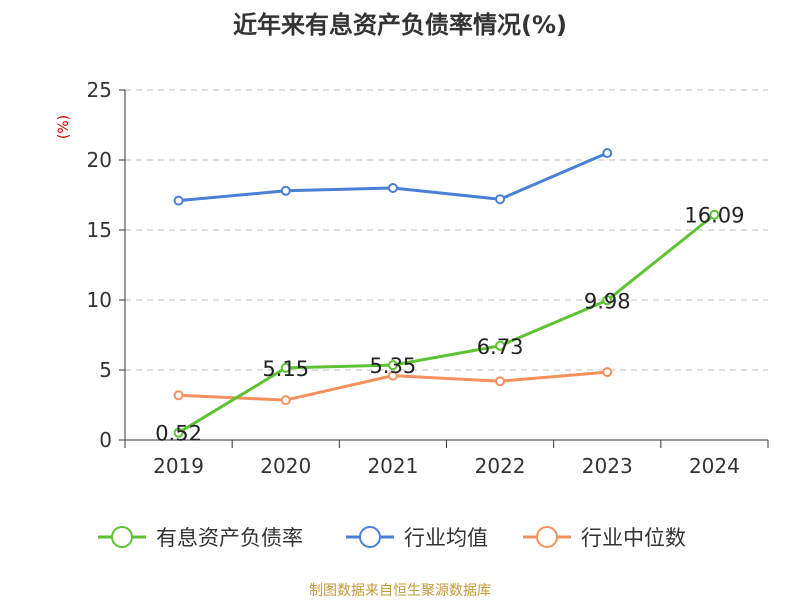  I want to click on legend-item: 行业中位数, so click(604, 538).